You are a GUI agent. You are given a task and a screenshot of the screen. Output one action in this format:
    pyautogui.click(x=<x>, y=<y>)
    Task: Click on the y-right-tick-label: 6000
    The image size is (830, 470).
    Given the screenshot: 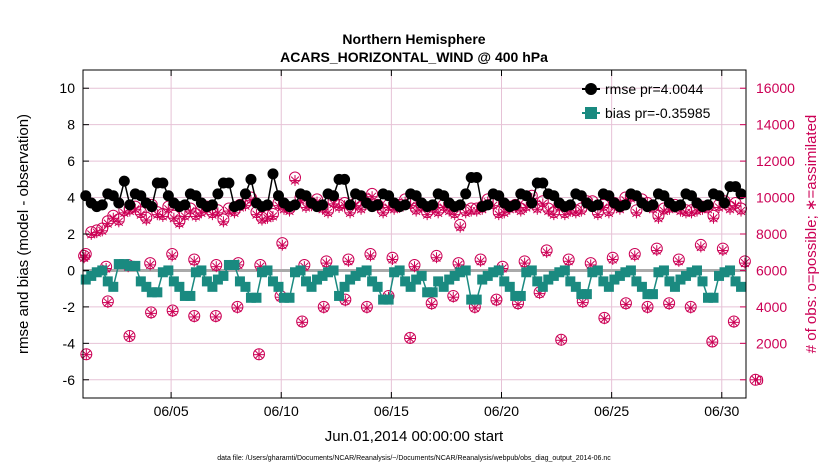 What is the action you would take?
    pyautogui.click(x=771, y=270)
    